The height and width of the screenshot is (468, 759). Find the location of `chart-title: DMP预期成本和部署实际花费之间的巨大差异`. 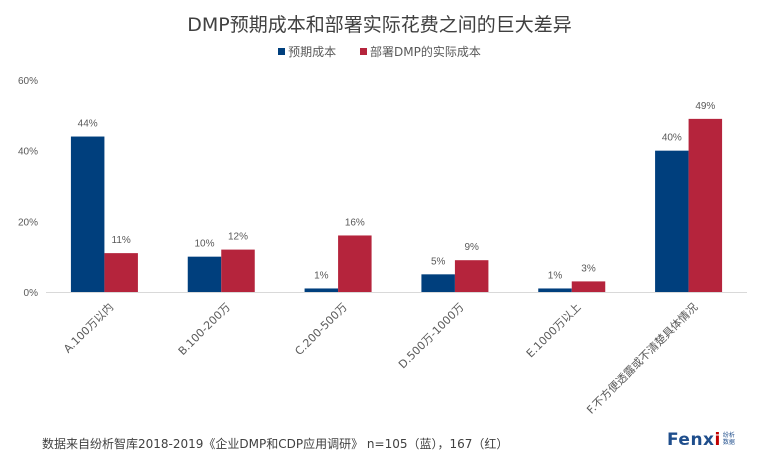

chart-title: DMP预期成本和部署实际花费之间的巨大差异 is located at coordinates (379, 25).